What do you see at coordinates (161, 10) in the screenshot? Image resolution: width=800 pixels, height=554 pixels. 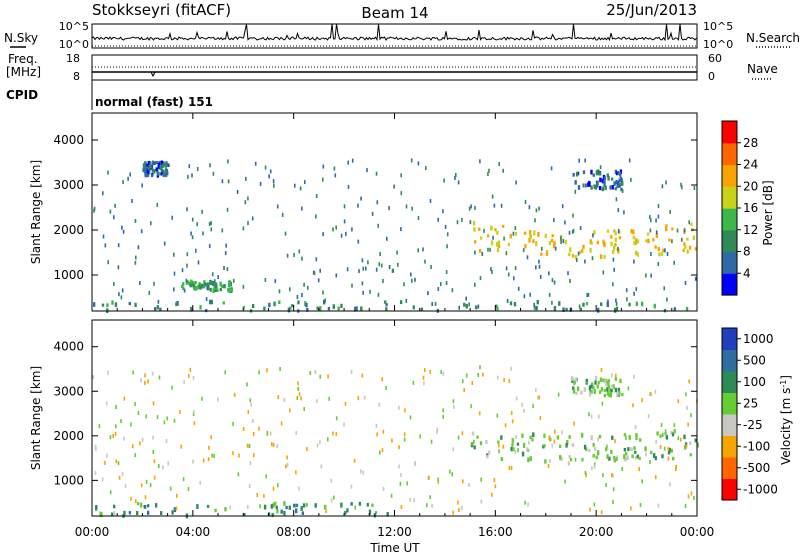 I see `station-title: Stokkseyri (fitACF)` at bounding box center [161, 10].